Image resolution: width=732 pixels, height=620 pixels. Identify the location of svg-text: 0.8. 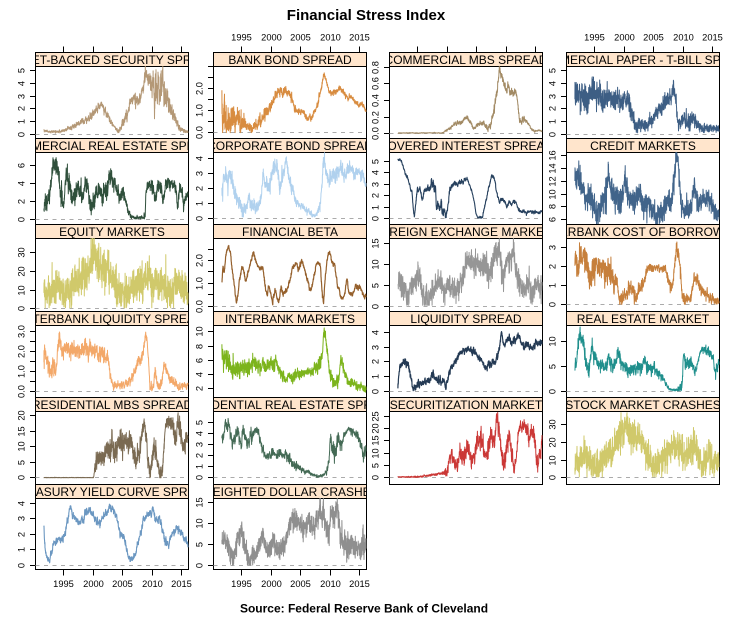
(376, 67).